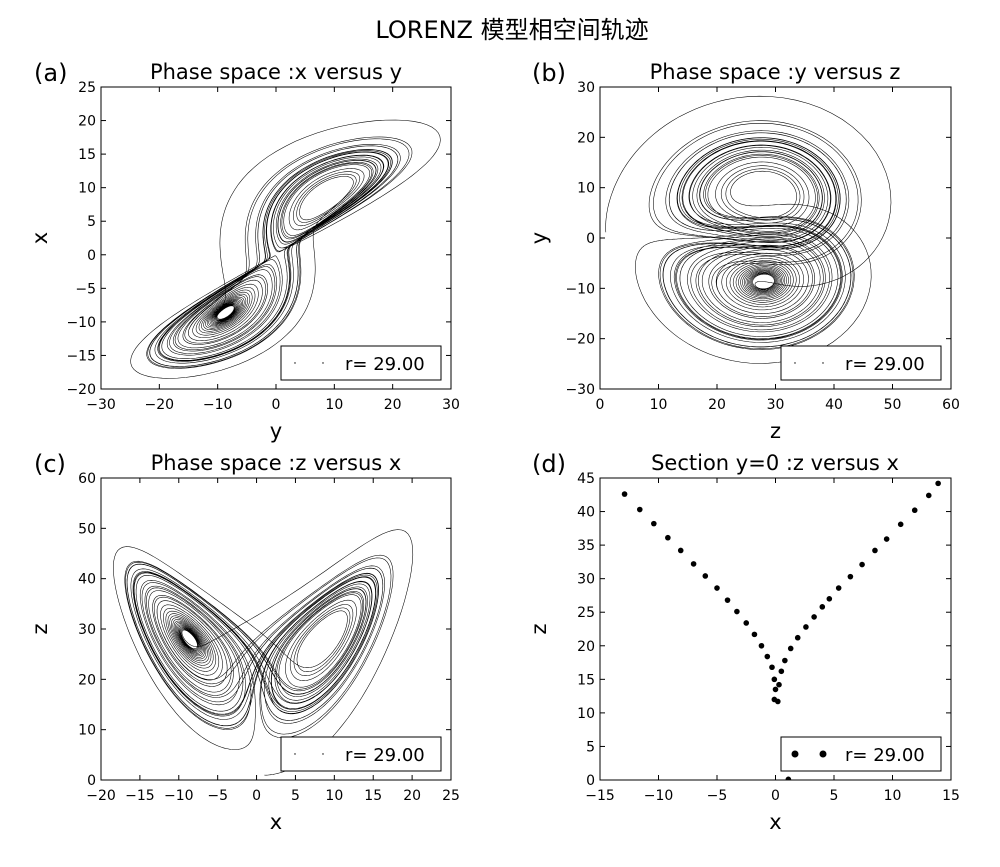  What do you see at coordinates (412, 796) in the screenshot?
I see `x-tick-label: 20` at bounding box center [412, 796].